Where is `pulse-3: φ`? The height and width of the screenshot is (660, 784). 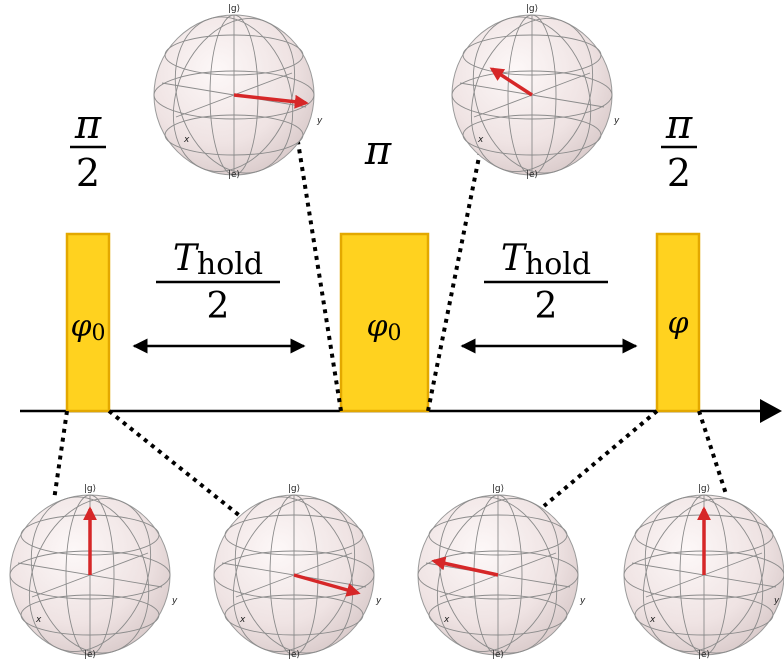
pulse-3: φ is located at coordinates (678, 322).